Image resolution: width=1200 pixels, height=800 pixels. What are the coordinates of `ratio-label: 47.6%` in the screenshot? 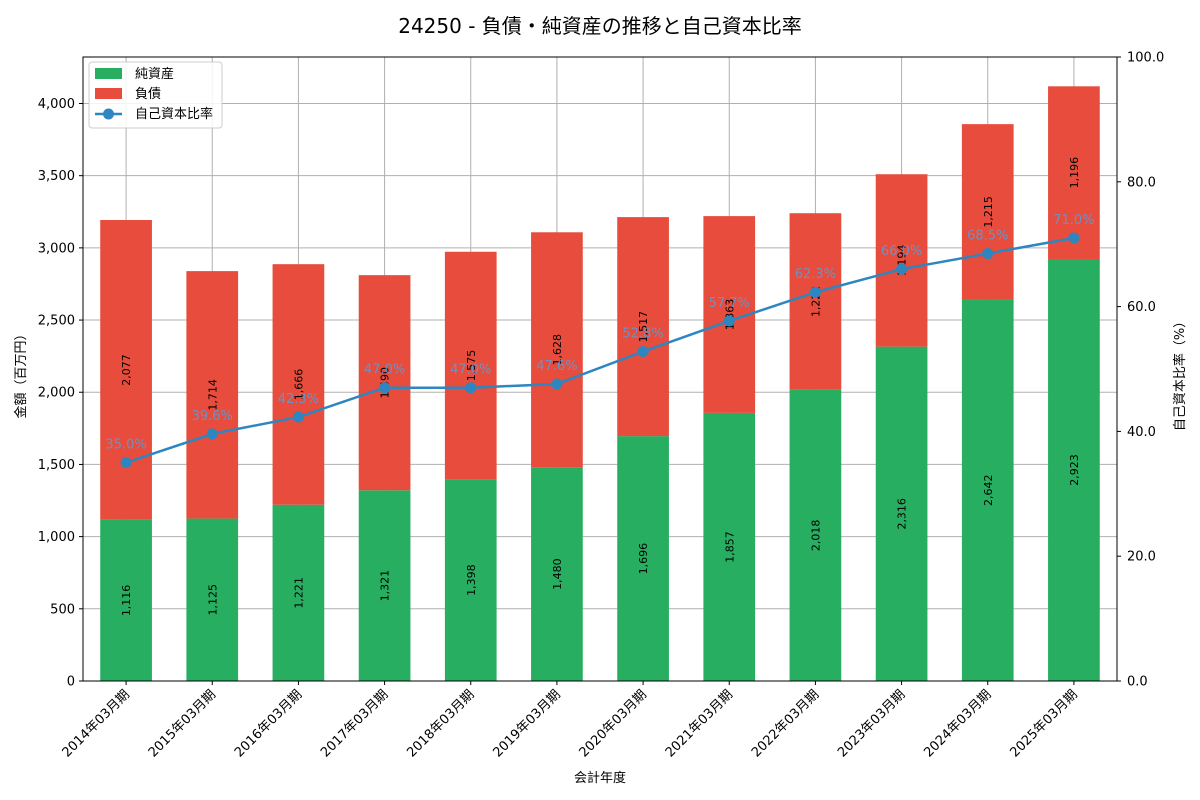 It's located at (556, 366).